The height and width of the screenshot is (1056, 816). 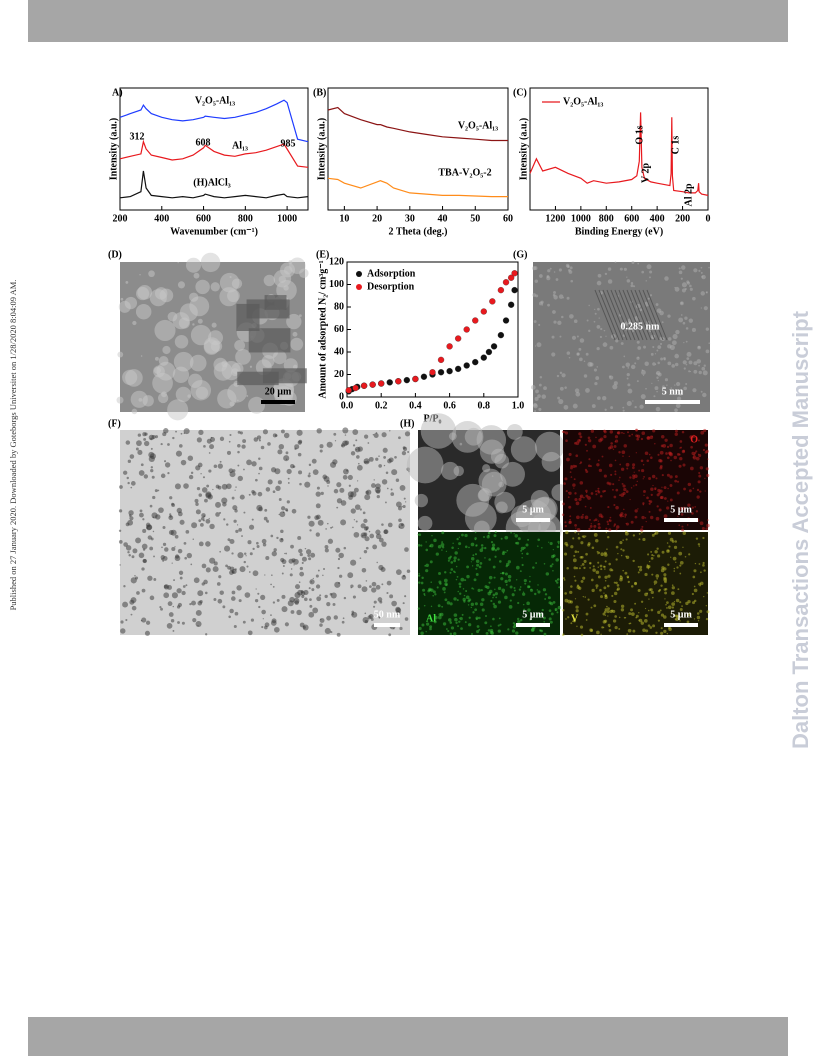 I want to click on legend-label: Adsorption, so click(x=391, y=273).